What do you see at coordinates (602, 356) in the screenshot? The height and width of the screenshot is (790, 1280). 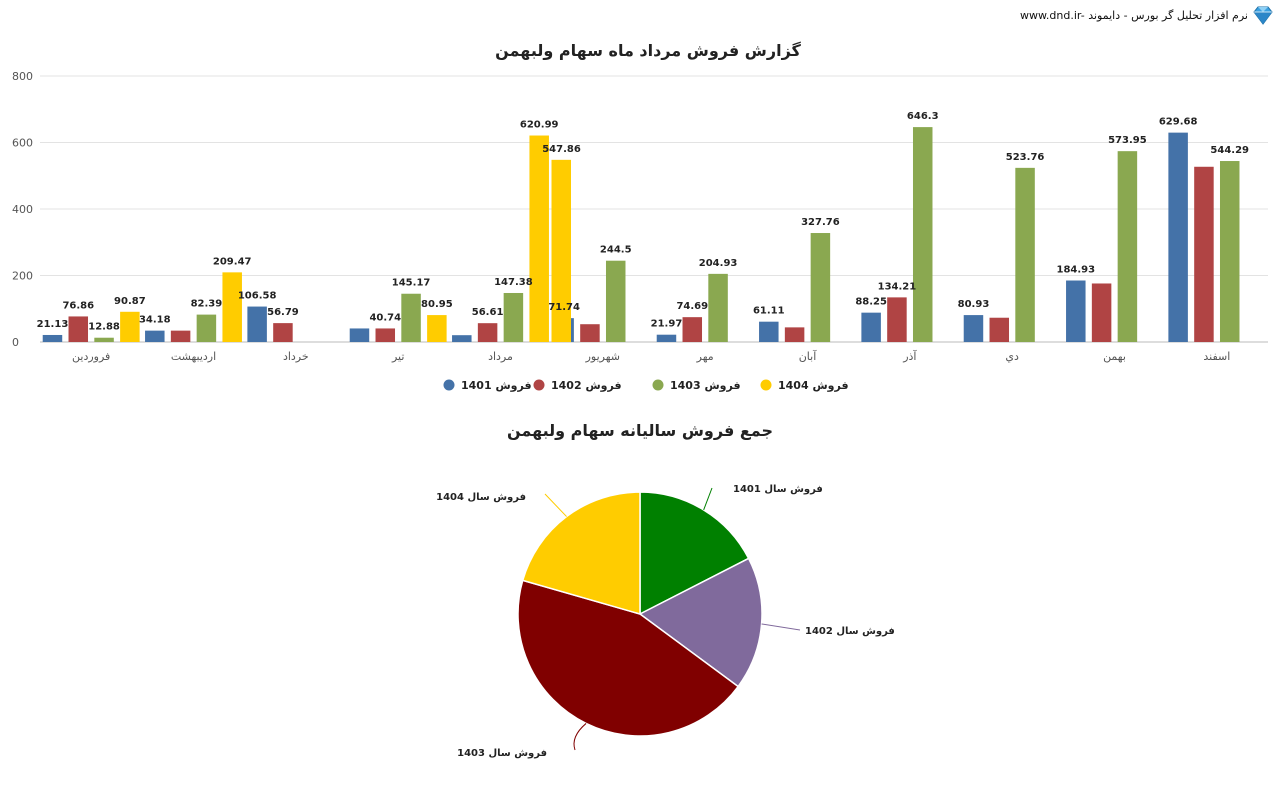 I see `x-tick-label: شهریور` at bounding box center [602, 356].